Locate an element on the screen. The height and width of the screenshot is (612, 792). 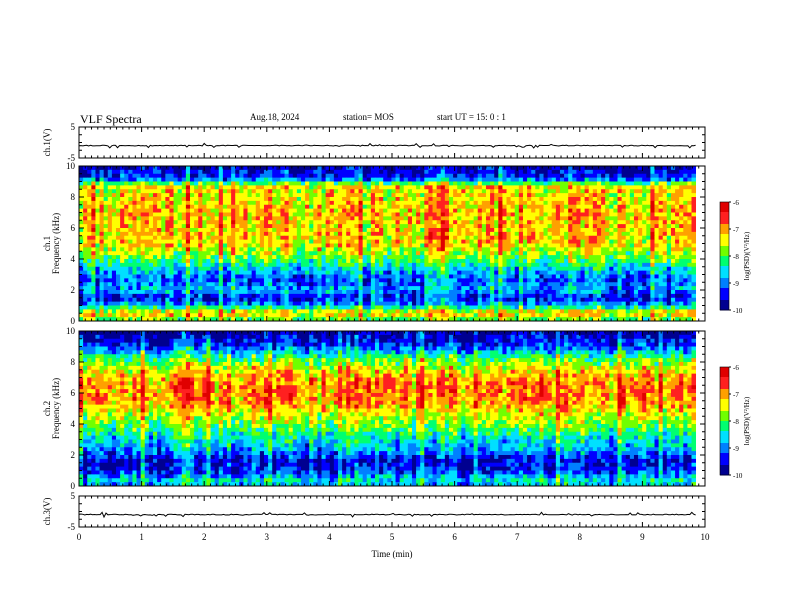
x-tick-label: 4 is located at coordinates (329, 537).